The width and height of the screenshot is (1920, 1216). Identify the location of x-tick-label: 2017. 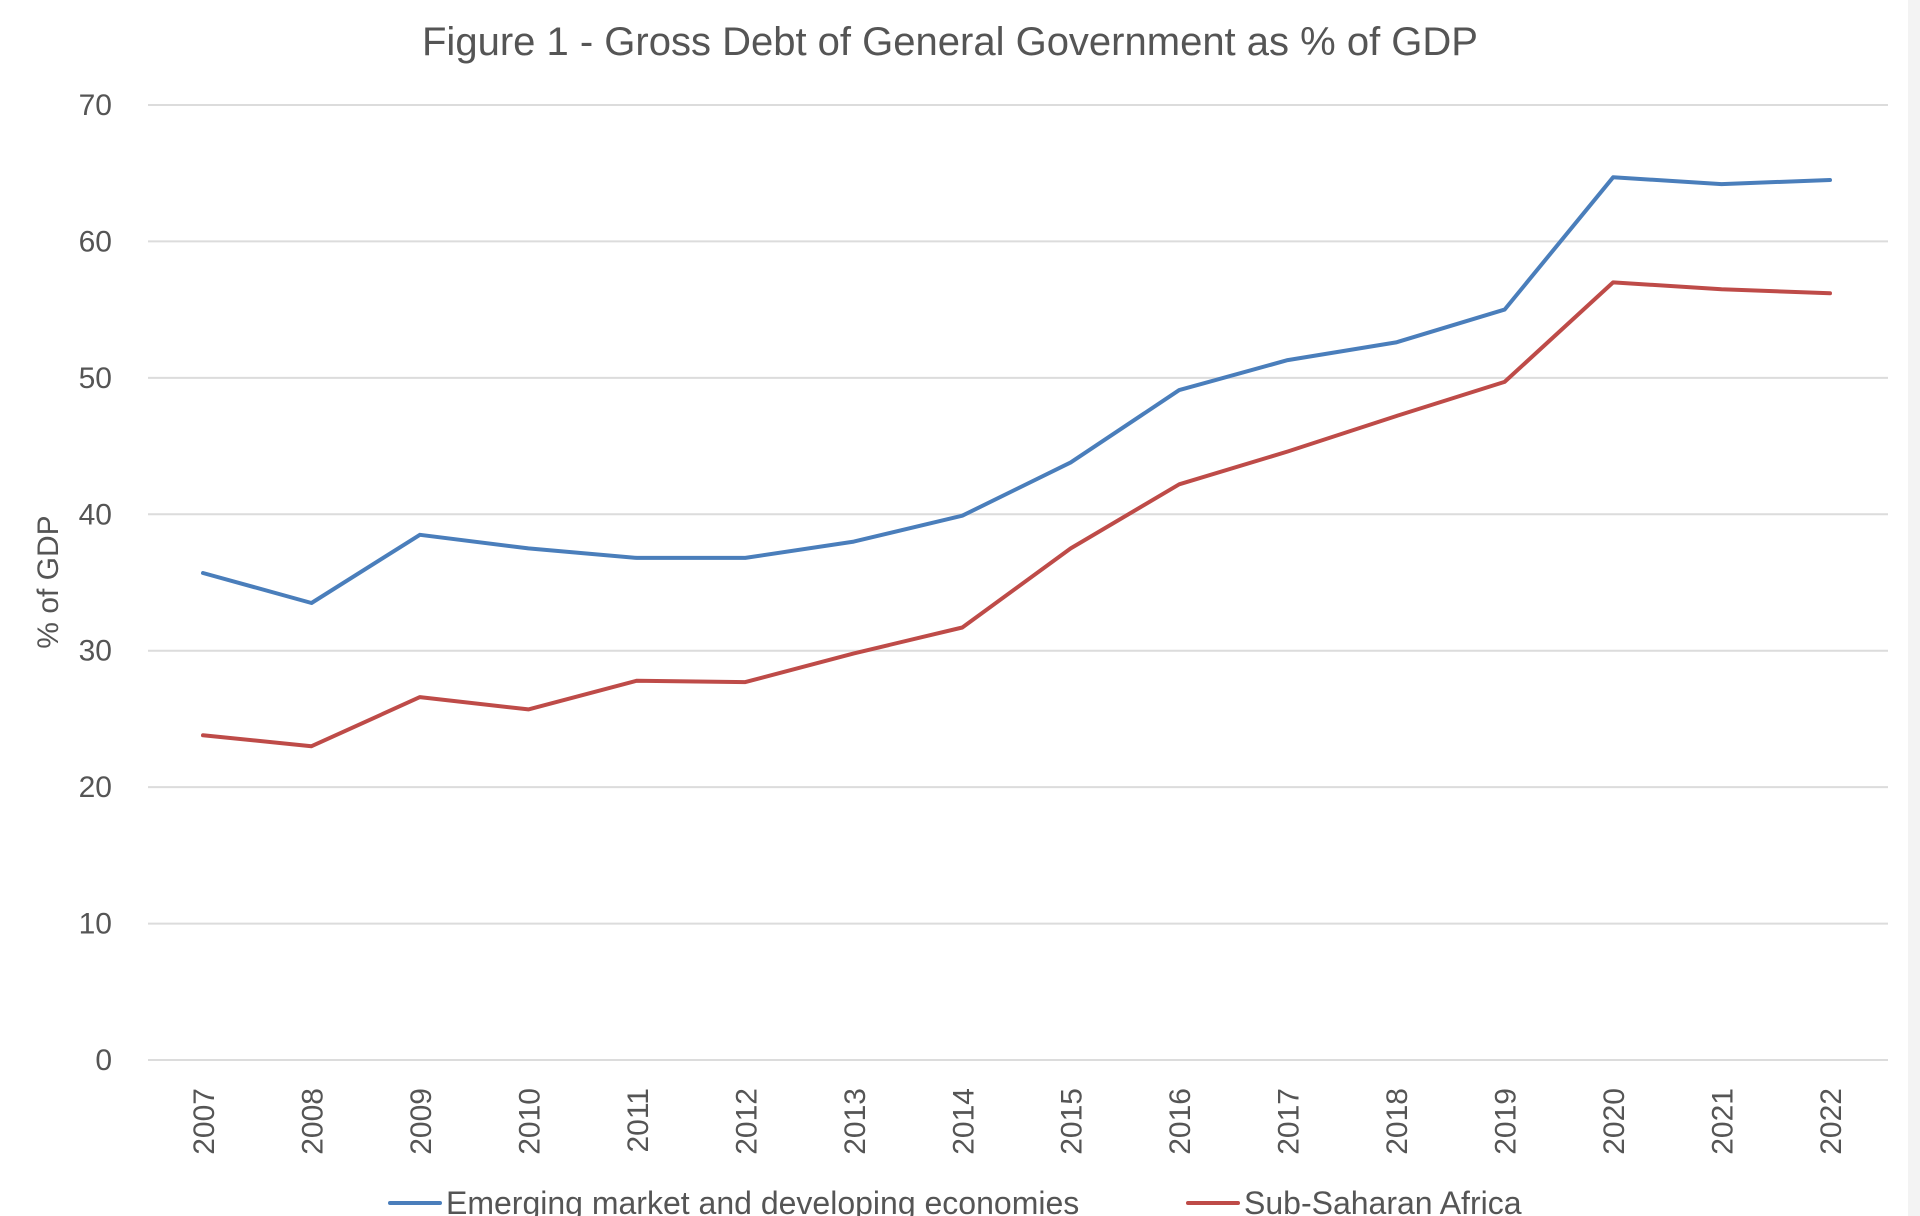
(1289, 1121).